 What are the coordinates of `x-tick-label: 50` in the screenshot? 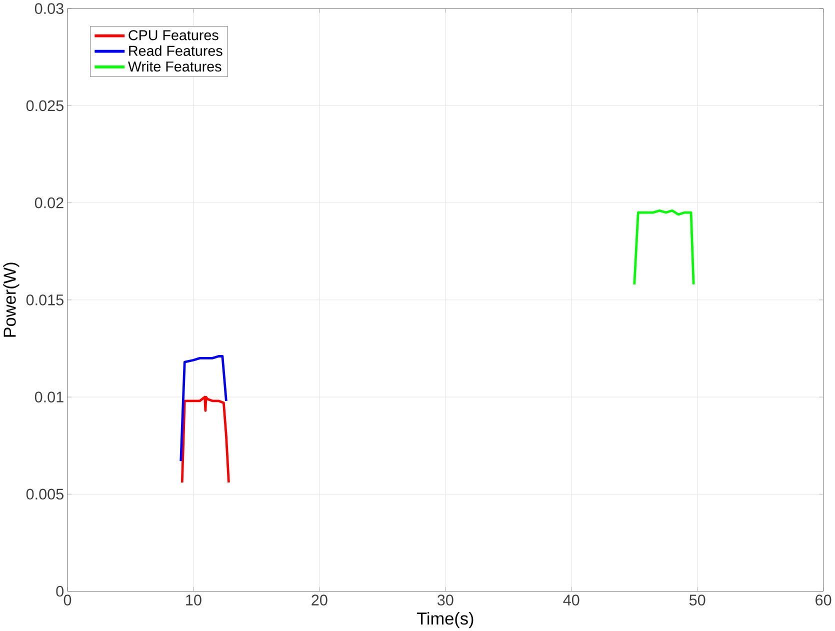 It's located at (697, 600).